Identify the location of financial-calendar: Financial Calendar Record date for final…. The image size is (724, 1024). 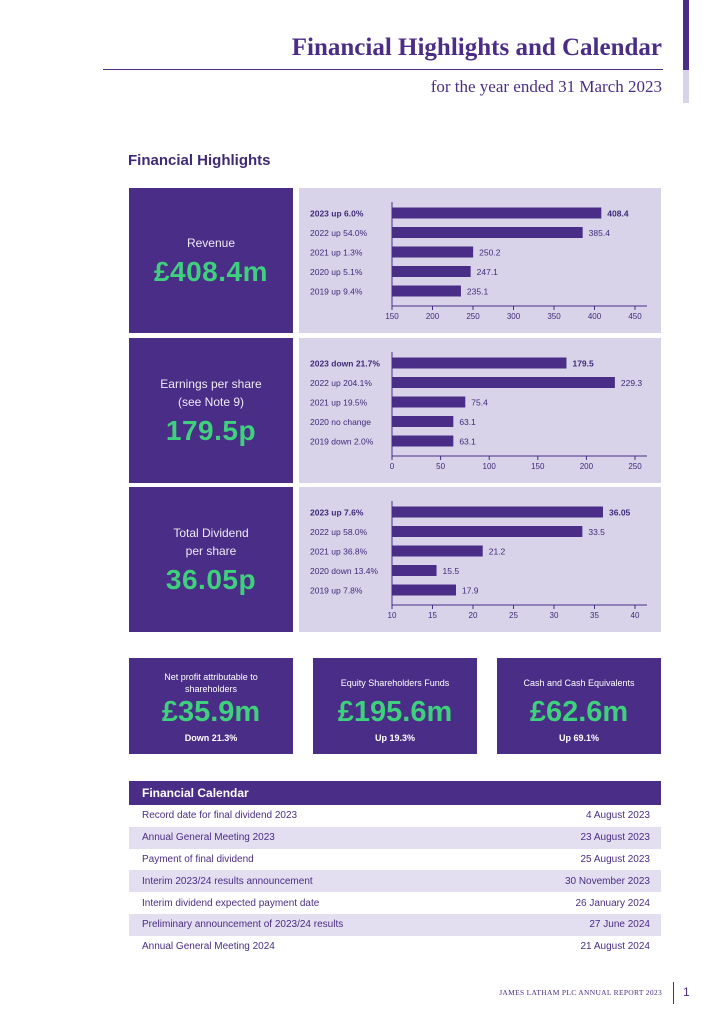
(395, 869).